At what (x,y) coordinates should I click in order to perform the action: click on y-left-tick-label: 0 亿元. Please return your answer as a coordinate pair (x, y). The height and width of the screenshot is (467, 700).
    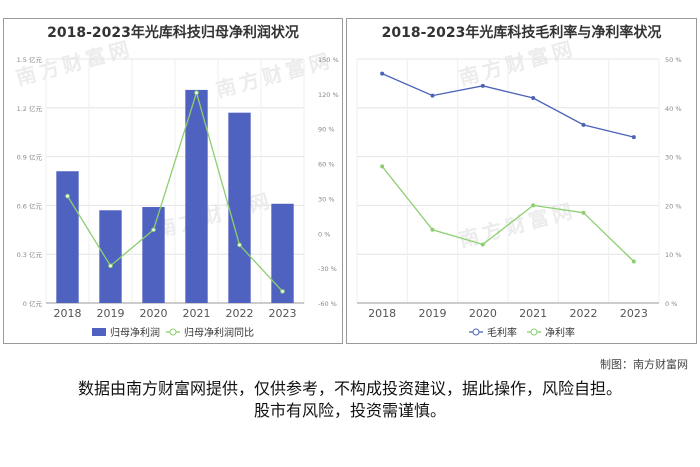
    Looking at the image, I should click on (33, 303).